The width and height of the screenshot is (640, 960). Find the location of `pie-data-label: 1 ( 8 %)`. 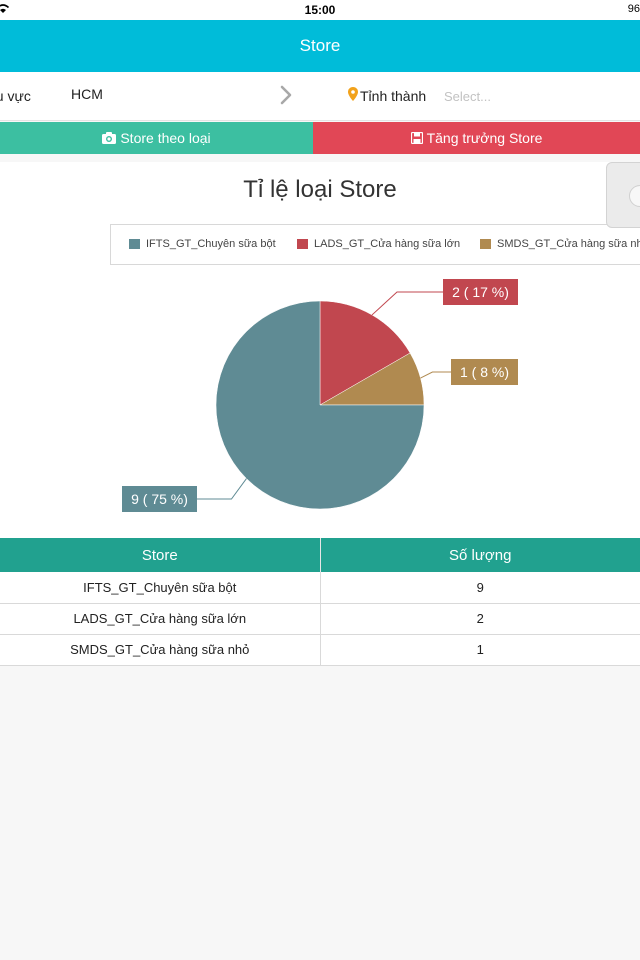

pie-data-label: 1 ( 8 %) is located at coordinates (484, 372).